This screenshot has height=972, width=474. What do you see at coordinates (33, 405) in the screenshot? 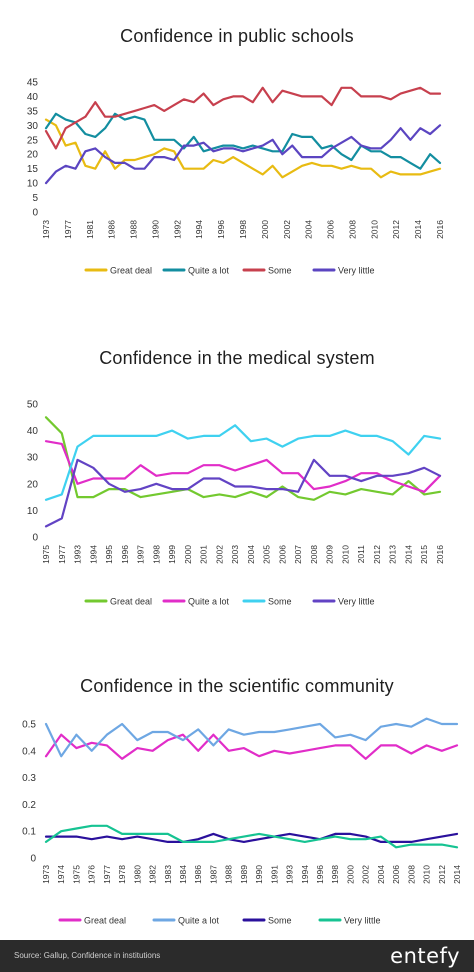
I see `y-tick-label: 50` at bounding box center [33, 405].